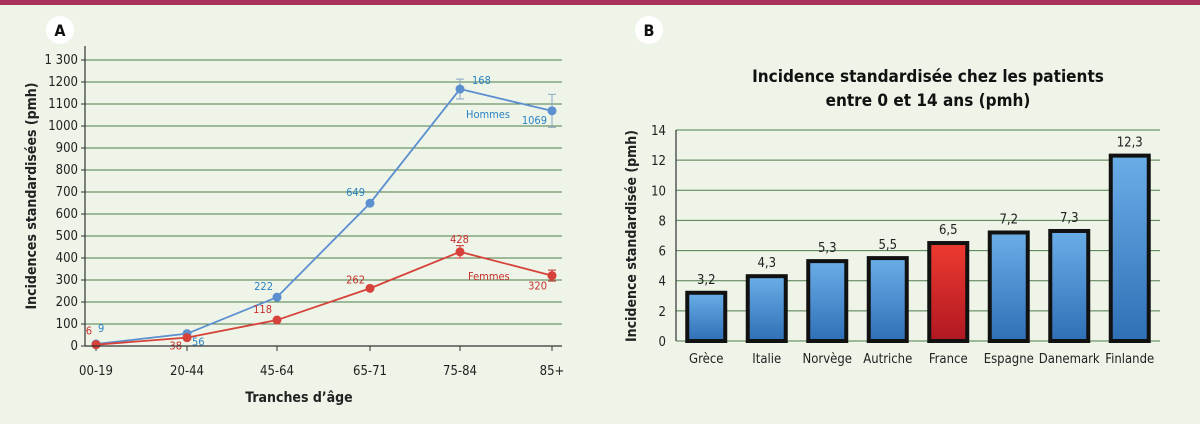 This screenshot has height=424, width=1200. Describe the element at coordinates (277, 371) in the screenshot. I see `panel-a-x-tick-label: 45-64` at that location.